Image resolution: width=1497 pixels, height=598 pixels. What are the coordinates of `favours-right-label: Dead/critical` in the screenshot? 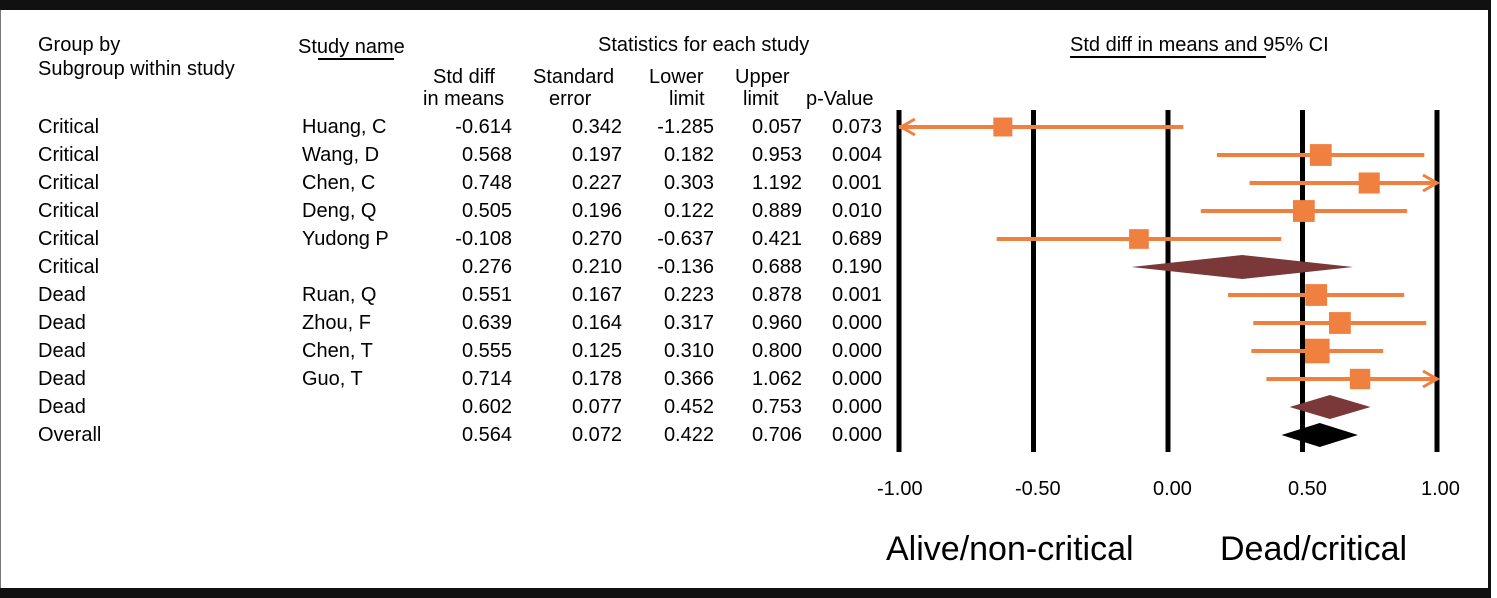 It's located at (1314, 549).